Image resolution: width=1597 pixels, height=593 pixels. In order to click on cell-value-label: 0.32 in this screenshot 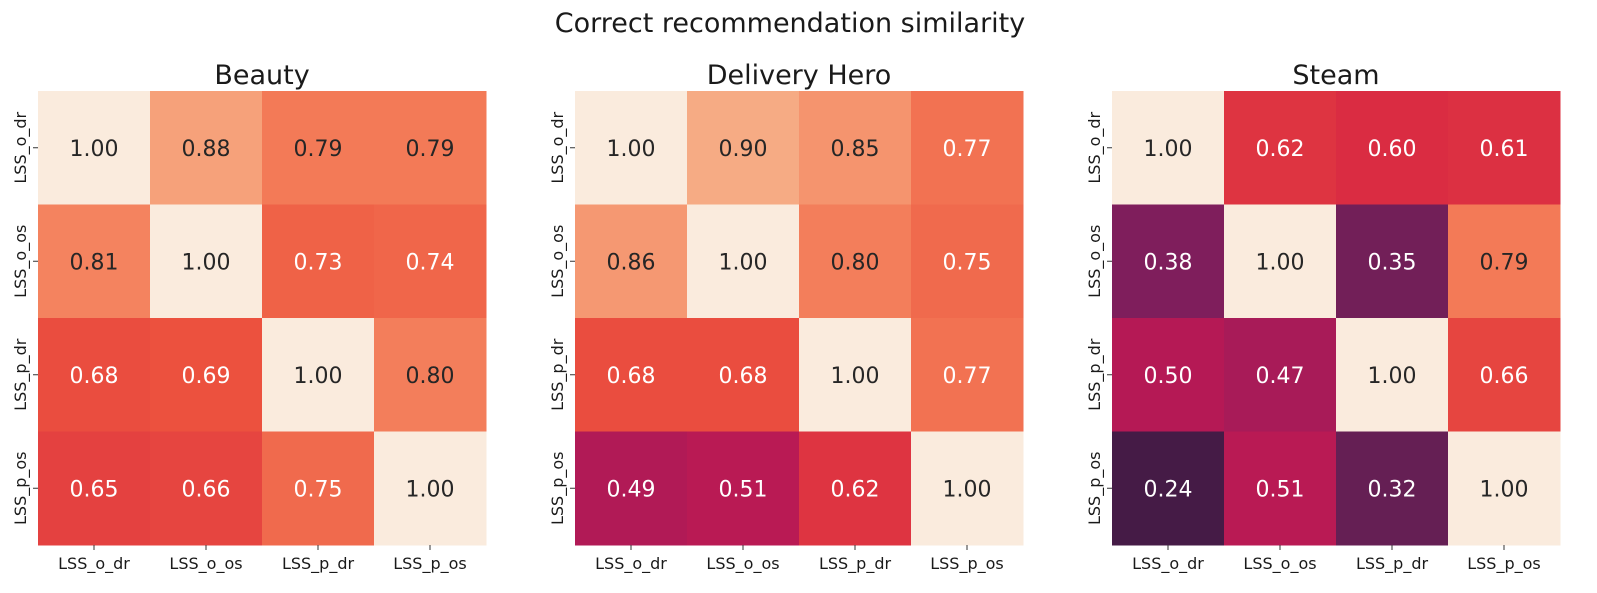, I will do `click(1392, 489)`.